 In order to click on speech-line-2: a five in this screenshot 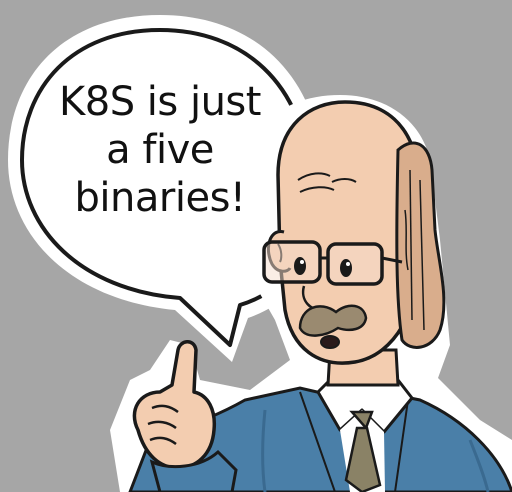, I will do `click(160, 150)`.